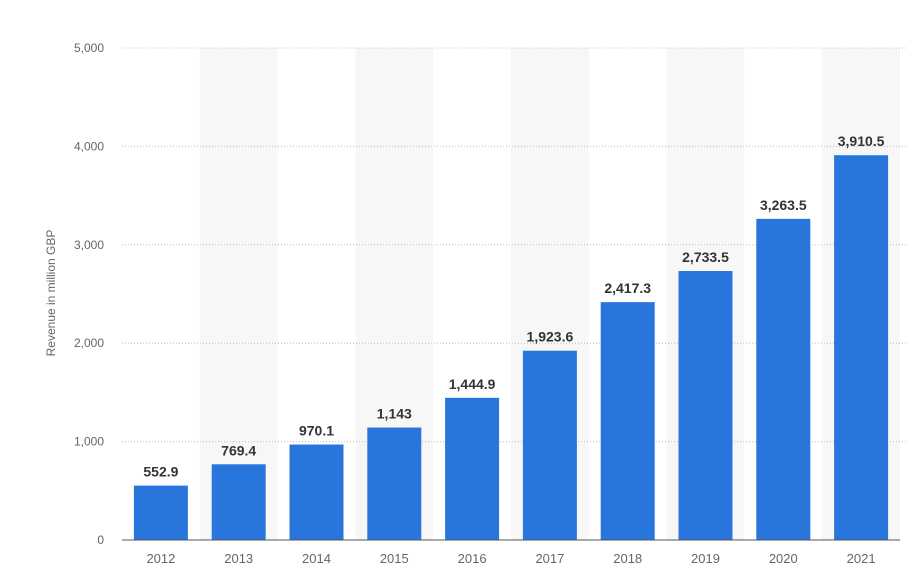 The image size is (911, 575). Describe the element at coordinates (861, 348) in the screenshot. I see `bar-2021` at that location.